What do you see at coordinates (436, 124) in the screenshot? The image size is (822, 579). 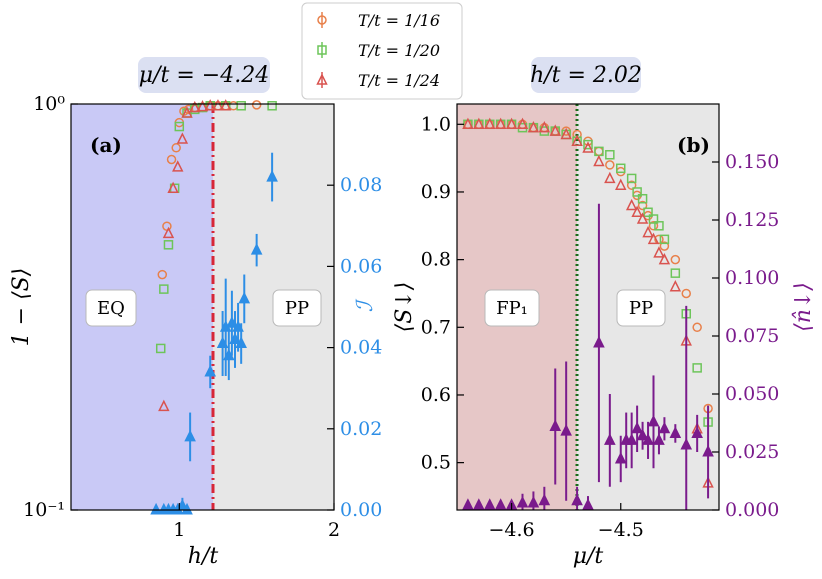 I see `y-tick-label: 1.0` at bounding box center [436, 124].